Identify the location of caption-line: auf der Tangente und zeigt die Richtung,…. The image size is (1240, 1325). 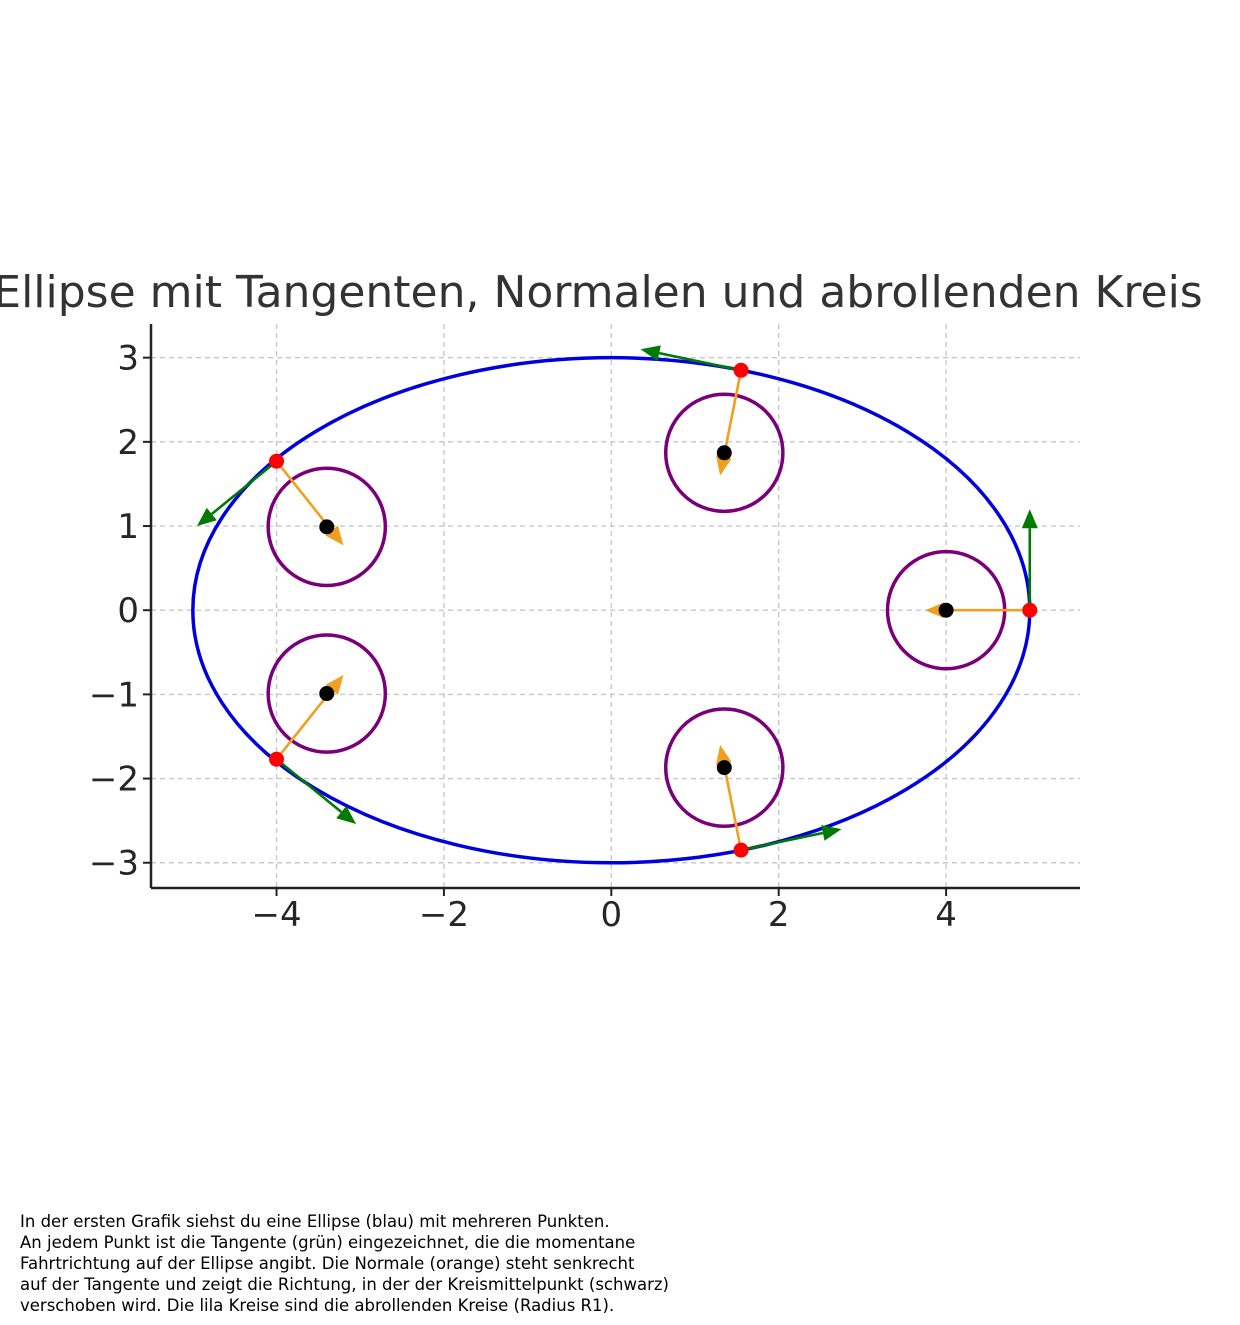
(344, 1284).